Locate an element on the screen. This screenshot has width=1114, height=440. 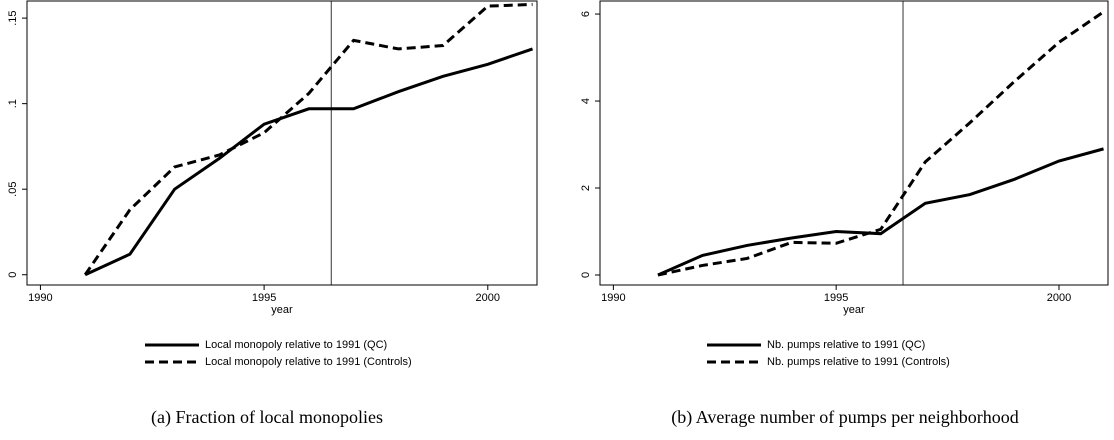
y-tick-label: 6 is located at coordinates (586, 14).